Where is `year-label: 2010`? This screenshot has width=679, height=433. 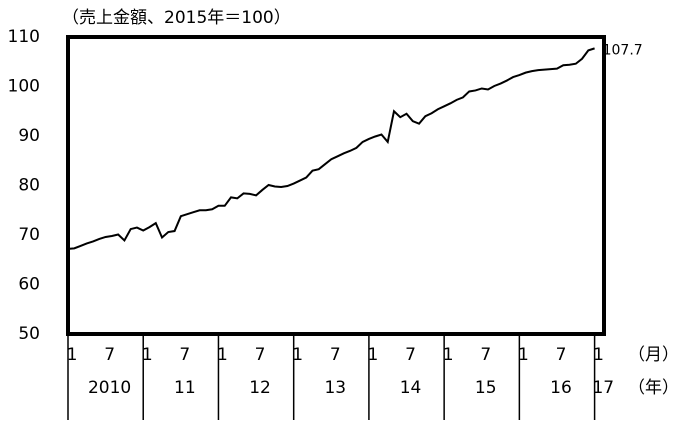
year-label: 2010 is located at coordinates (109, 388).